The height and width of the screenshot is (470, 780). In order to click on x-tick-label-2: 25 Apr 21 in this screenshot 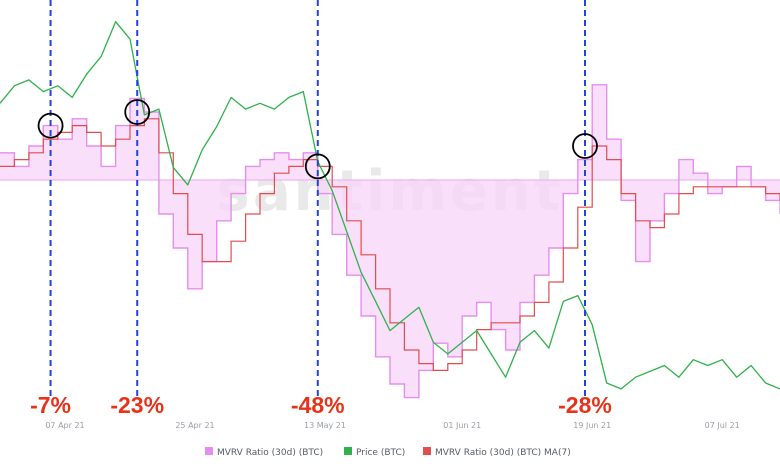, I will do `click(194, 425)`.